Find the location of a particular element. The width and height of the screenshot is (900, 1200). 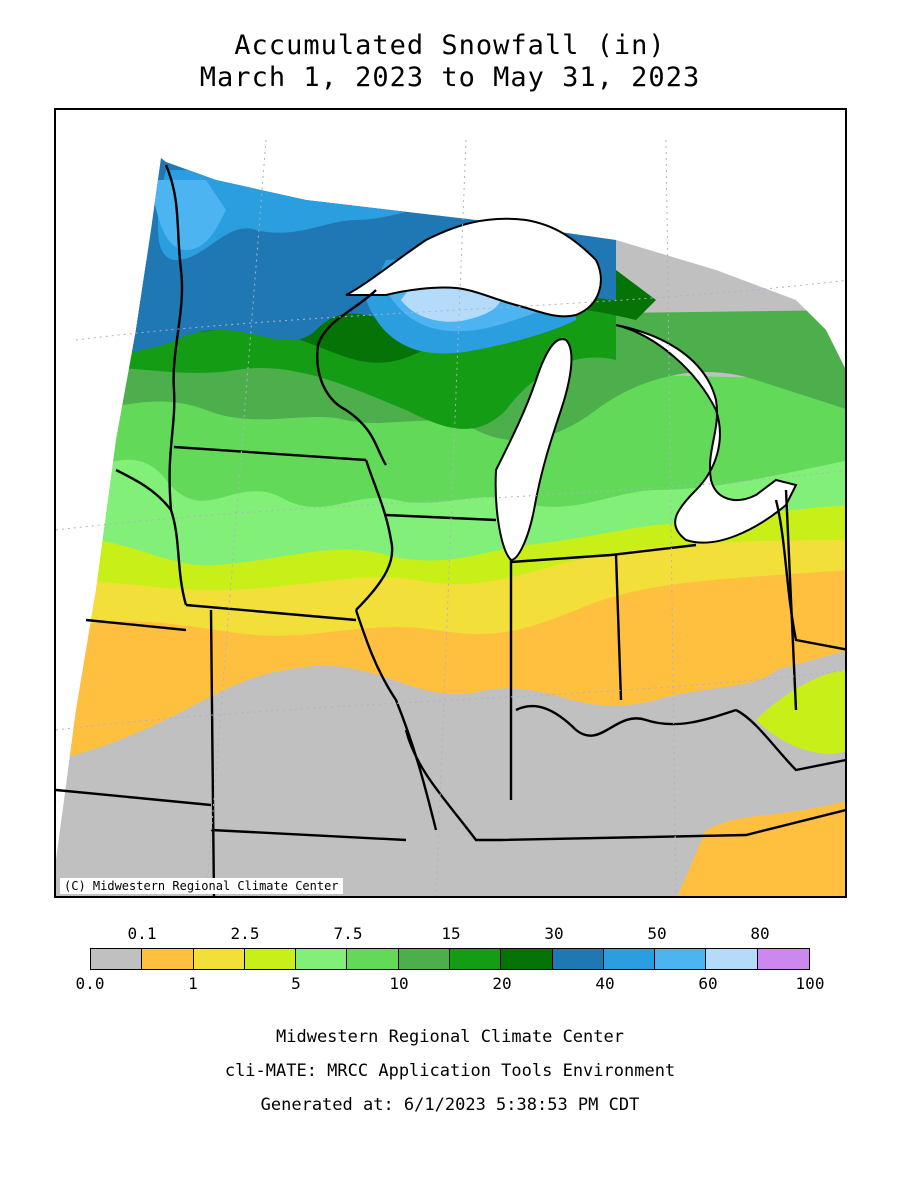

lake-superior is located at coordinates (473, 267).